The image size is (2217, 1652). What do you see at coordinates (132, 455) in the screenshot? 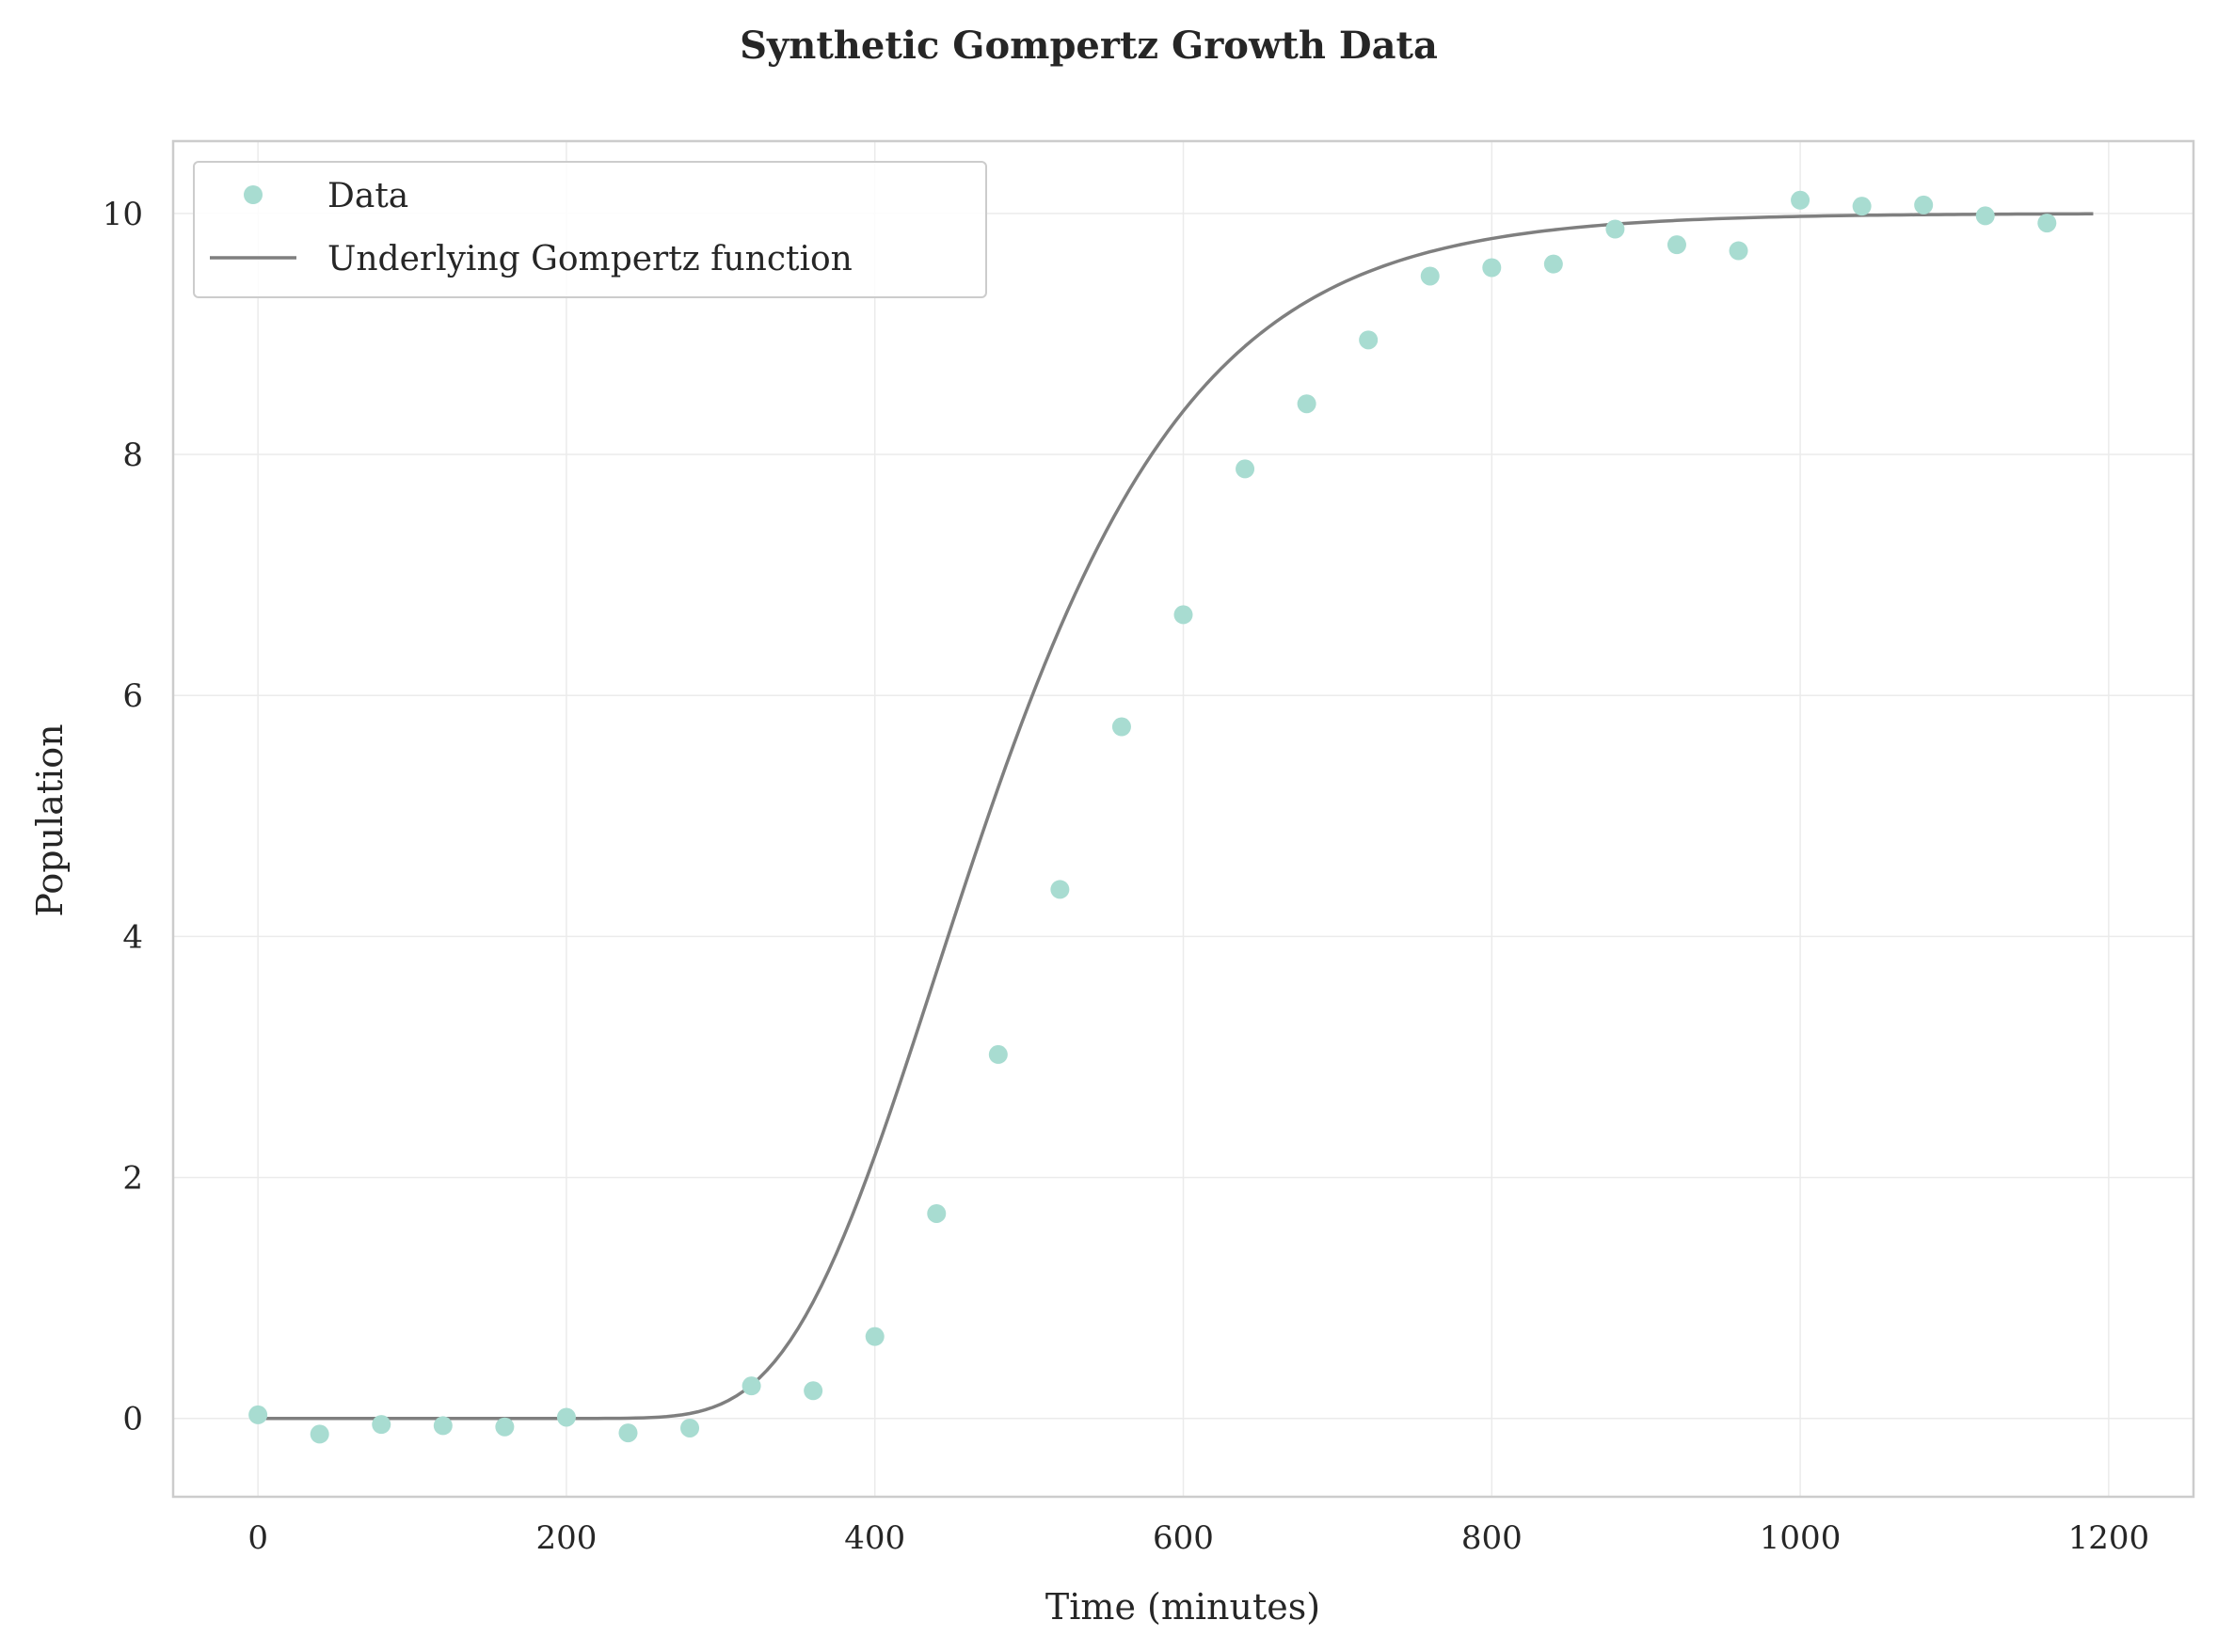
I see `y-tick-label: 8` at bounding box center [132, 455].